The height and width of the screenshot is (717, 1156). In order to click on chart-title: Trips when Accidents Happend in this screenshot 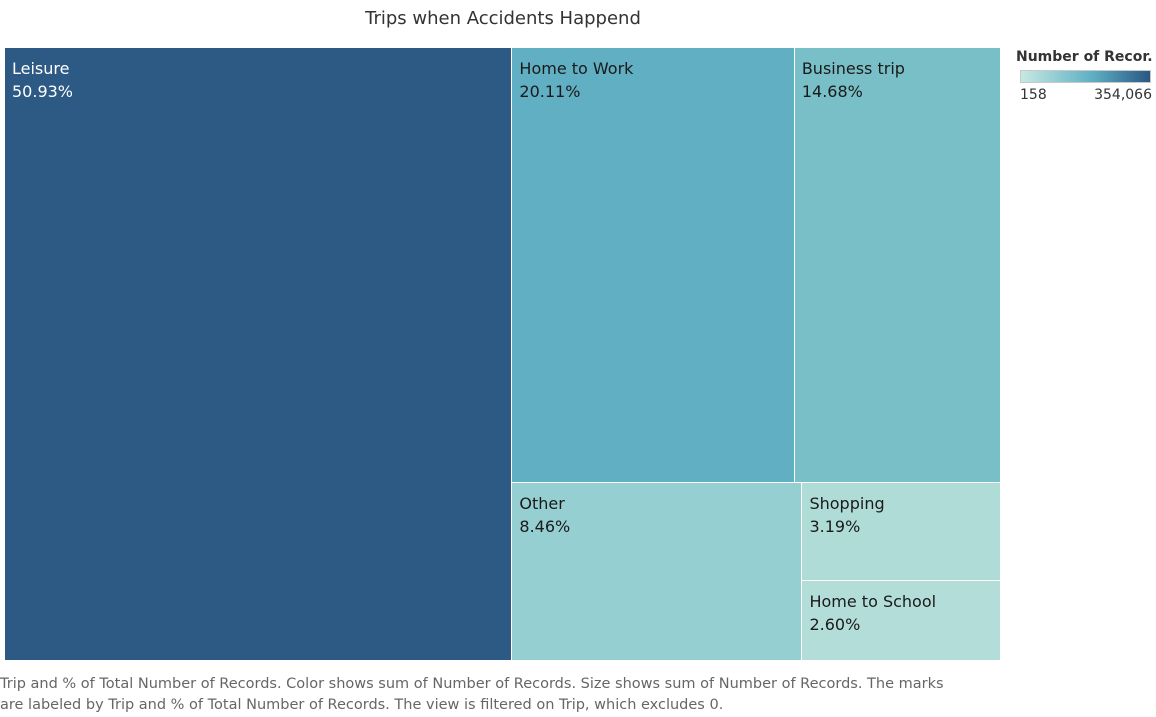, I will do `click(503, 18)`.